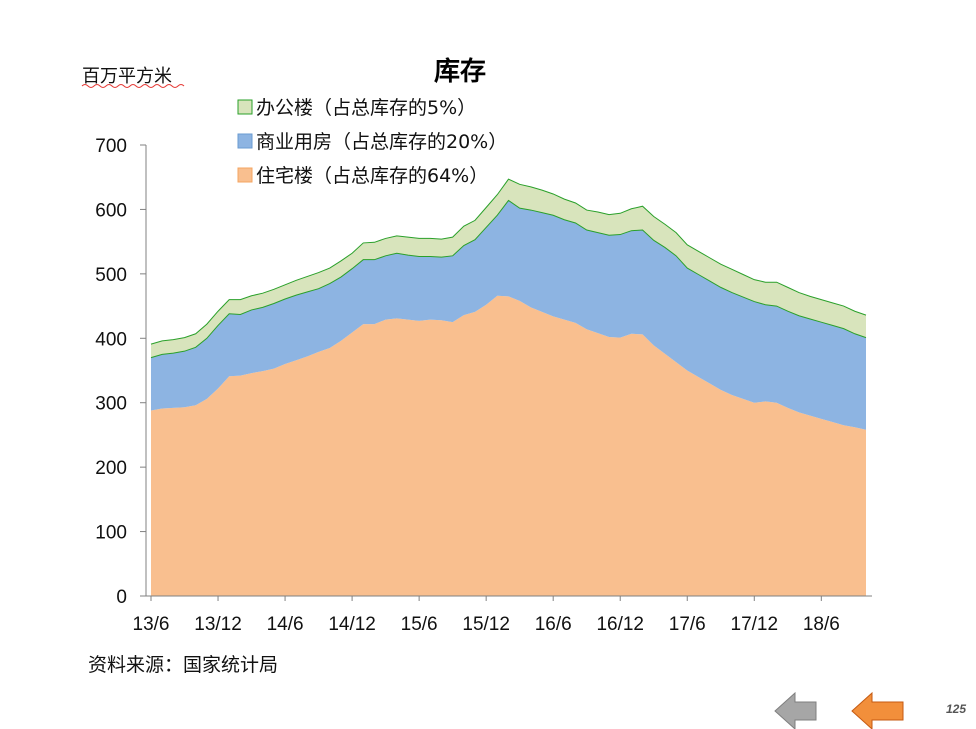 The width and height of the screenshot is (976, 729). I want to click on y-tick-label: 600, so click(111, 210).